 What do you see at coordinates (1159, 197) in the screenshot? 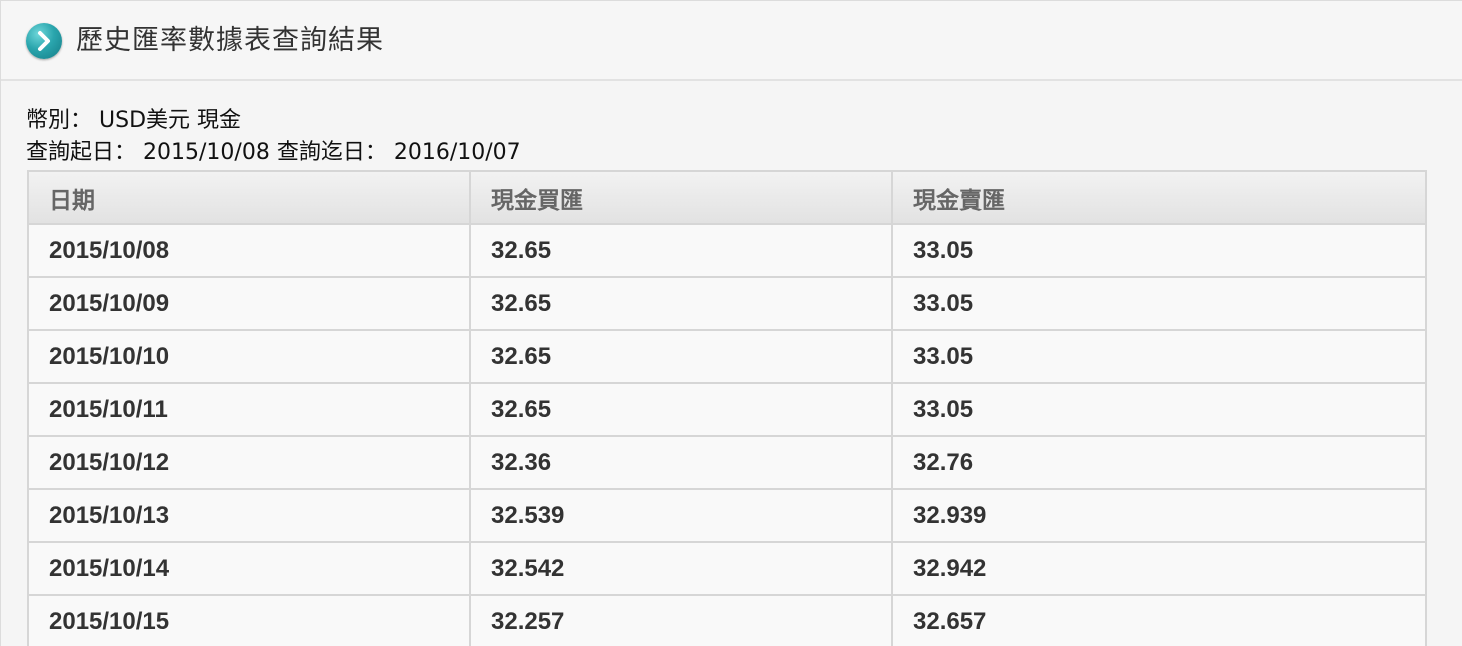
I see `header-cash-sell: 現金賣匯` at bounding box center [1159, 197].